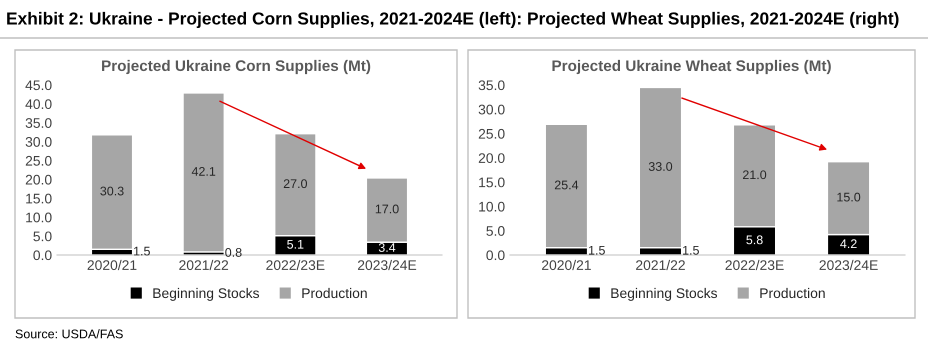 Image resolution: width=928 pixels, height=345 pixels. What do you see at coordinates (453, 20) in the screenshot?
I see `text: Exhibit 2: Ukraine - Projected Corn Supplies, 2021-2024E (left): Projected Wheat Supplies, 2021-2024E (right)` at bounding box center [453, 20].